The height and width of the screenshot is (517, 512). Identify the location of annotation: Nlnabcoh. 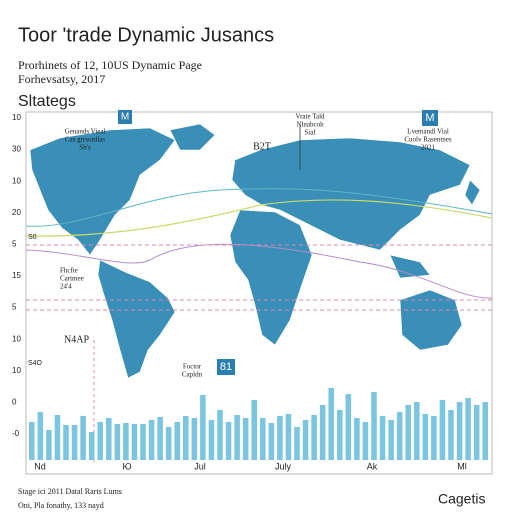
(310, 125).